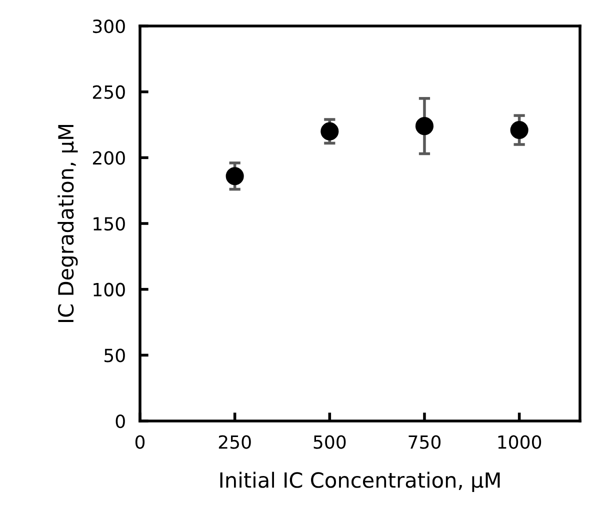  What do you see at coordinates (330, 442) in the screenshot?
I see `x-tick-label: 500` at bounding box center [330, 442].